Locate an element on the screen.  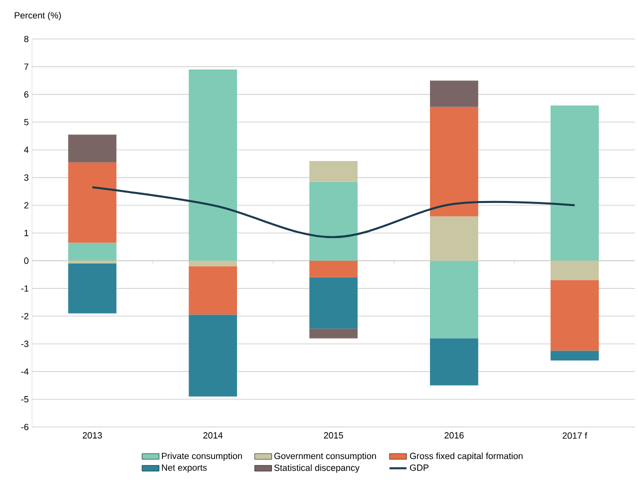
legend-label: Statistical discepancy is located at coordinates (317, 468).